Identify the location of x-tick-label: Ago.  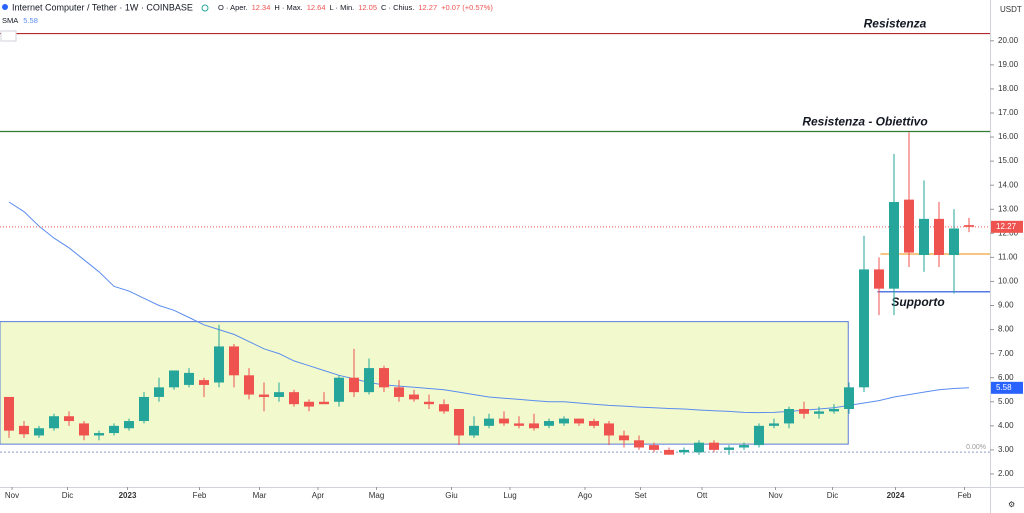
(585, 495).